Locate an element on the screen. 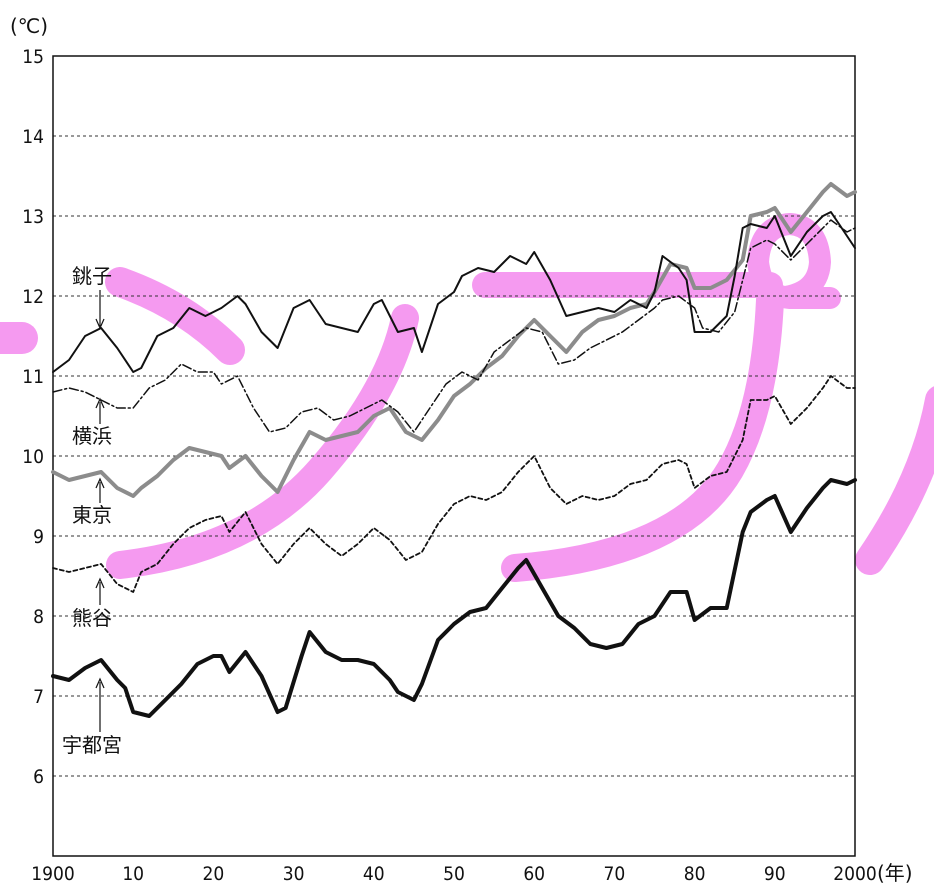 This screenshot has width=934, height=887. annotation-label-kumagaya: 熊谷 is located at coordinates (92, 618).